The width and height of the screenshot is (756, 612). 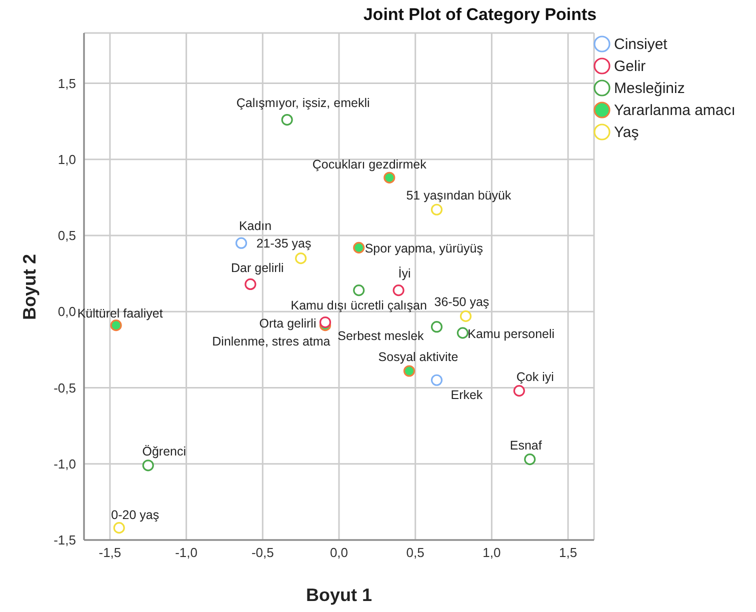 I want to click on y-tick-label: -0,5, so click(x=65, y=388).